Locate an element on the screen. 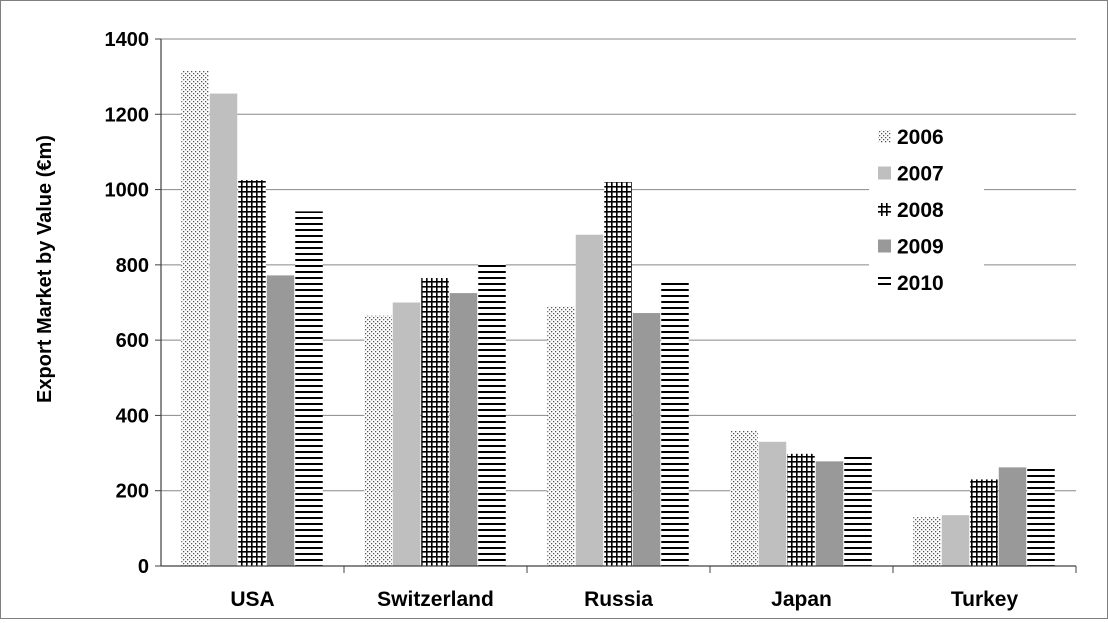 Image resolution: width=1108 pixels, height=623 pixels. y-tick-label: 1200 is located at coordinates (127, 115).